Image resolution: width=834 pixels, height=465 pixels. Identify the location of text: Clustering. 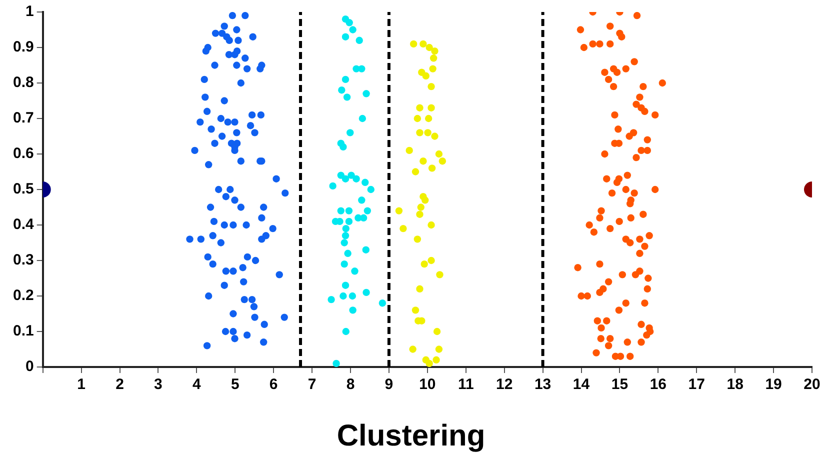
(411, 435).